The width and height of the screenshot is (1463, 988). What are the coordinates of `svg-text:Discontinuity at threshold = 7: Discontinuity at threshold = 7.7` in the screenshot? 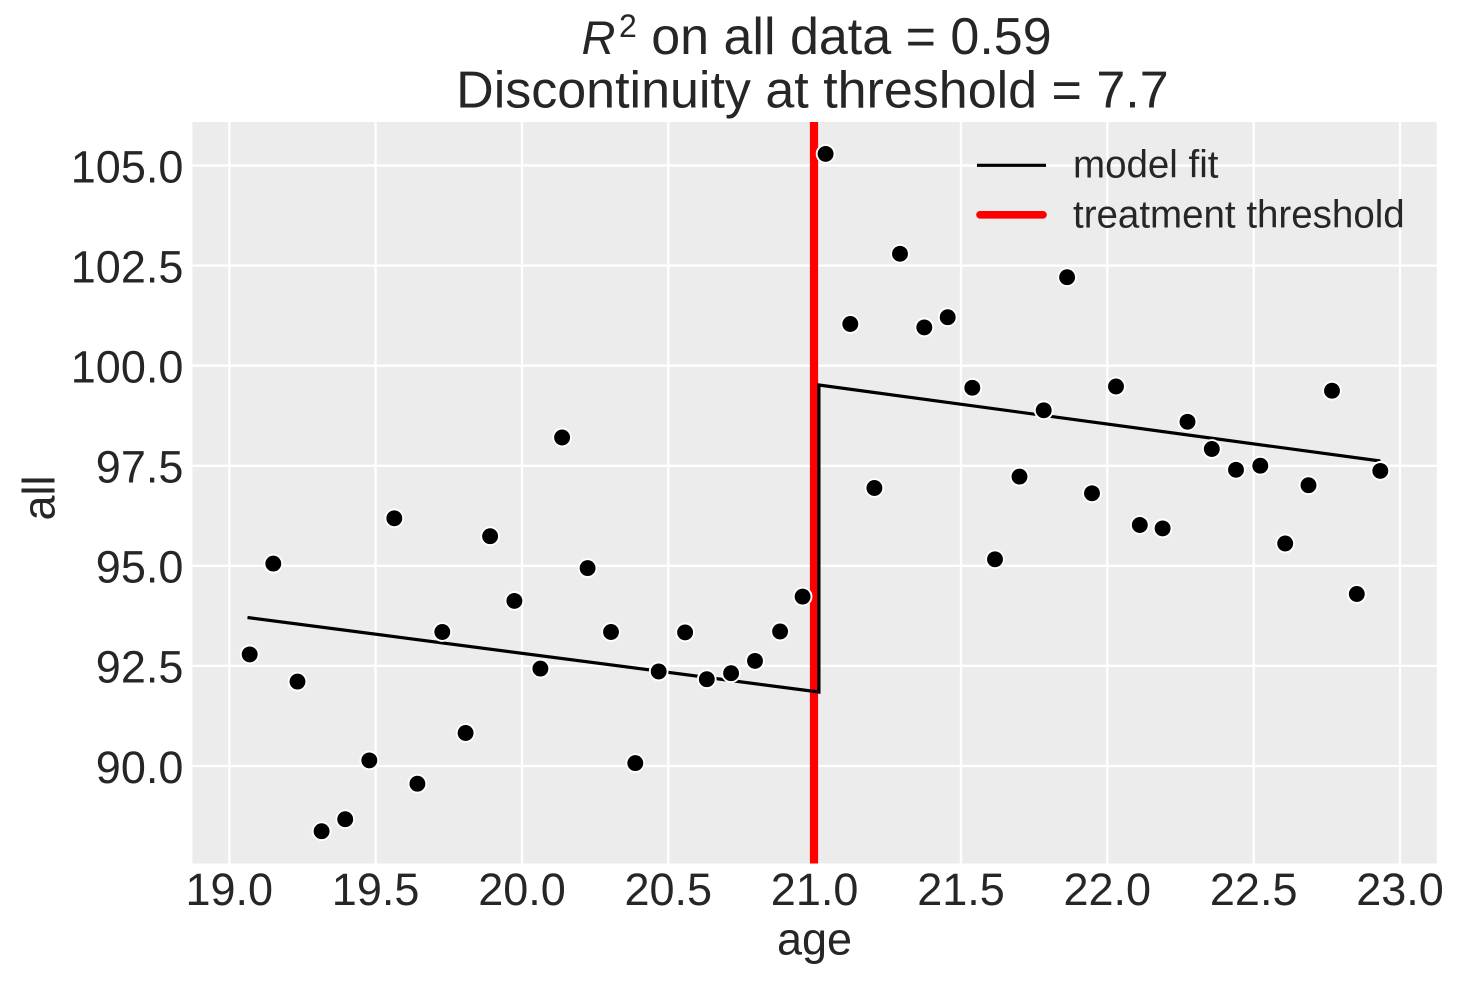 It's located at (812, 91).